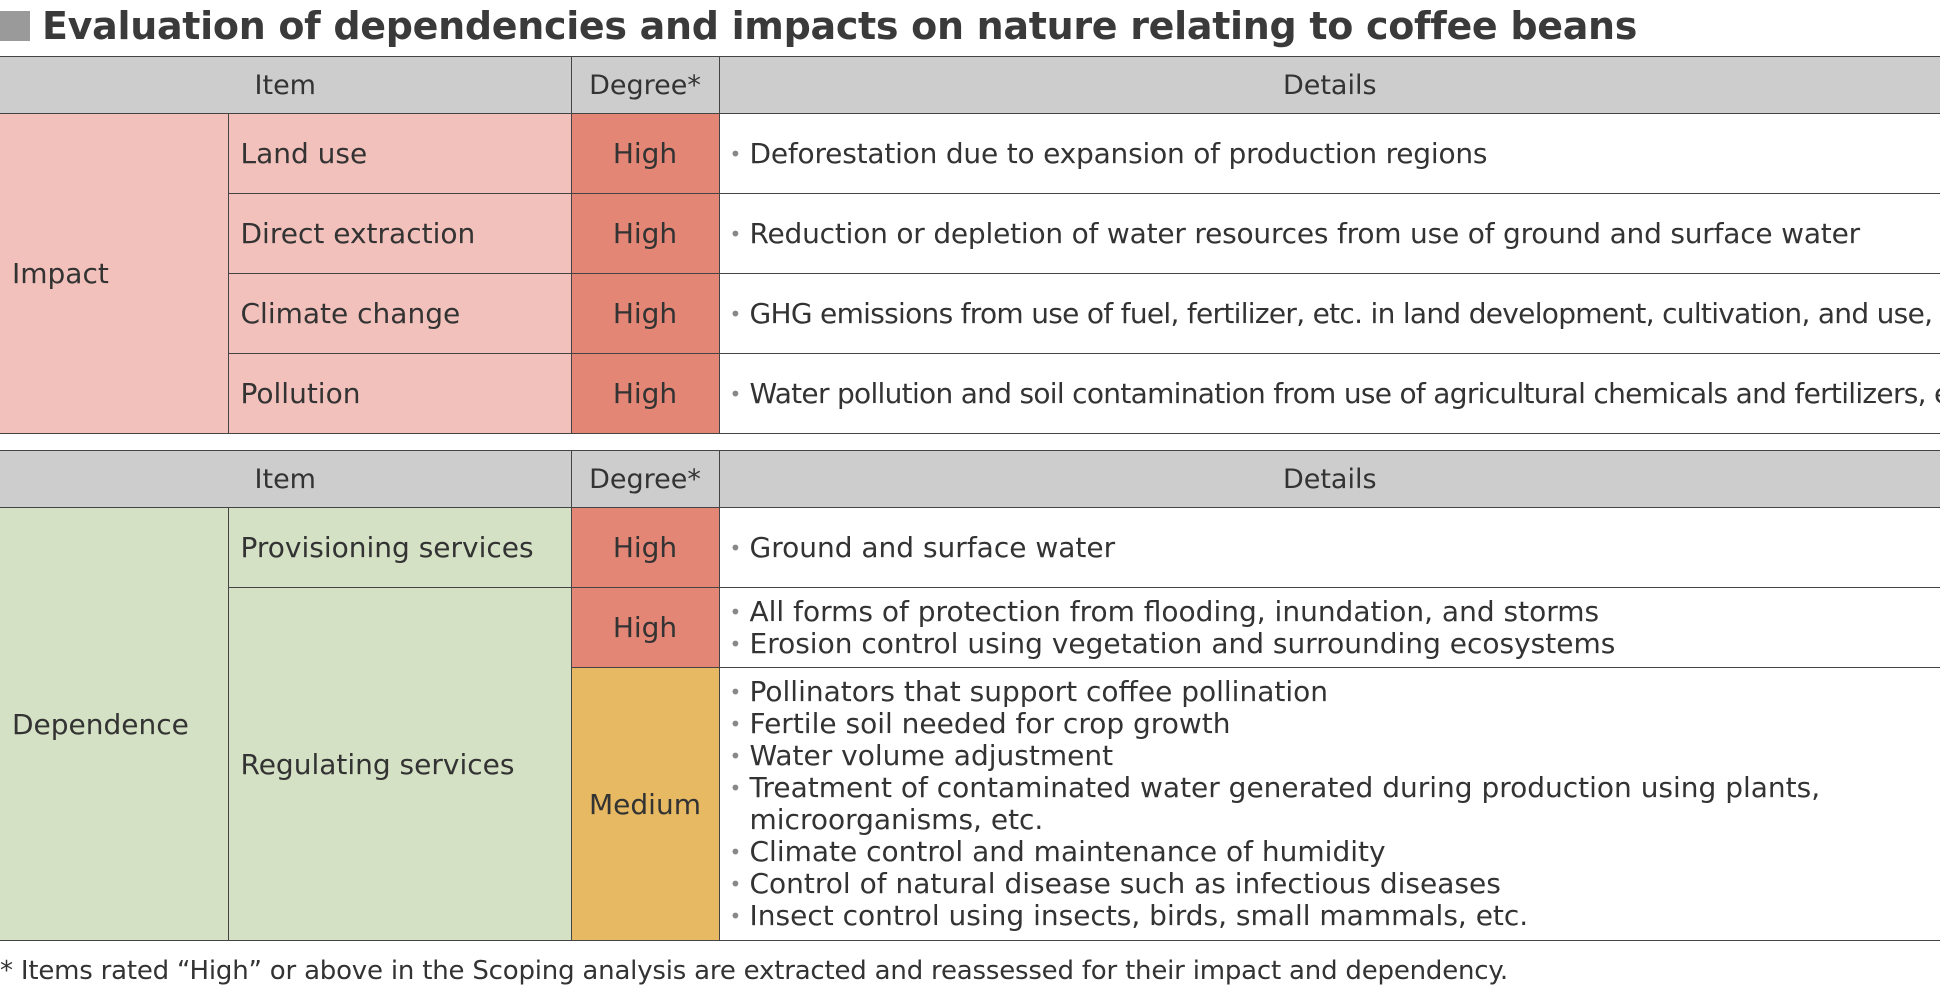  What do you see at coordinates (1329, 547) in the screenshot?
I see `details-cell: • Ground and surface water` at bounding box center [1329, 547].